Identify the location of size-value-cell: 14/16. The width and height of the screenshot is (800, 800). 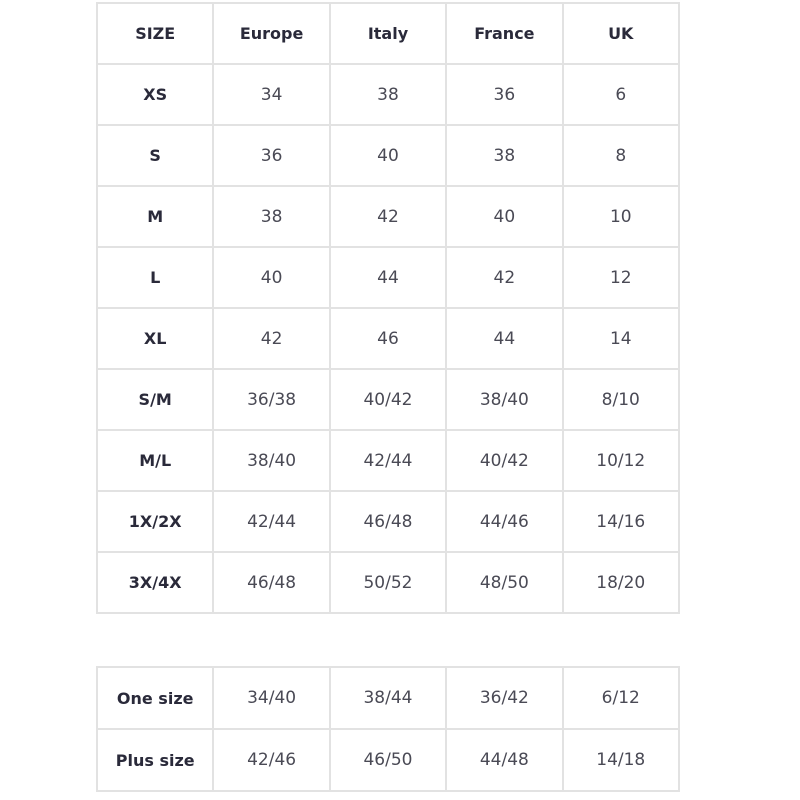
(620, 521).